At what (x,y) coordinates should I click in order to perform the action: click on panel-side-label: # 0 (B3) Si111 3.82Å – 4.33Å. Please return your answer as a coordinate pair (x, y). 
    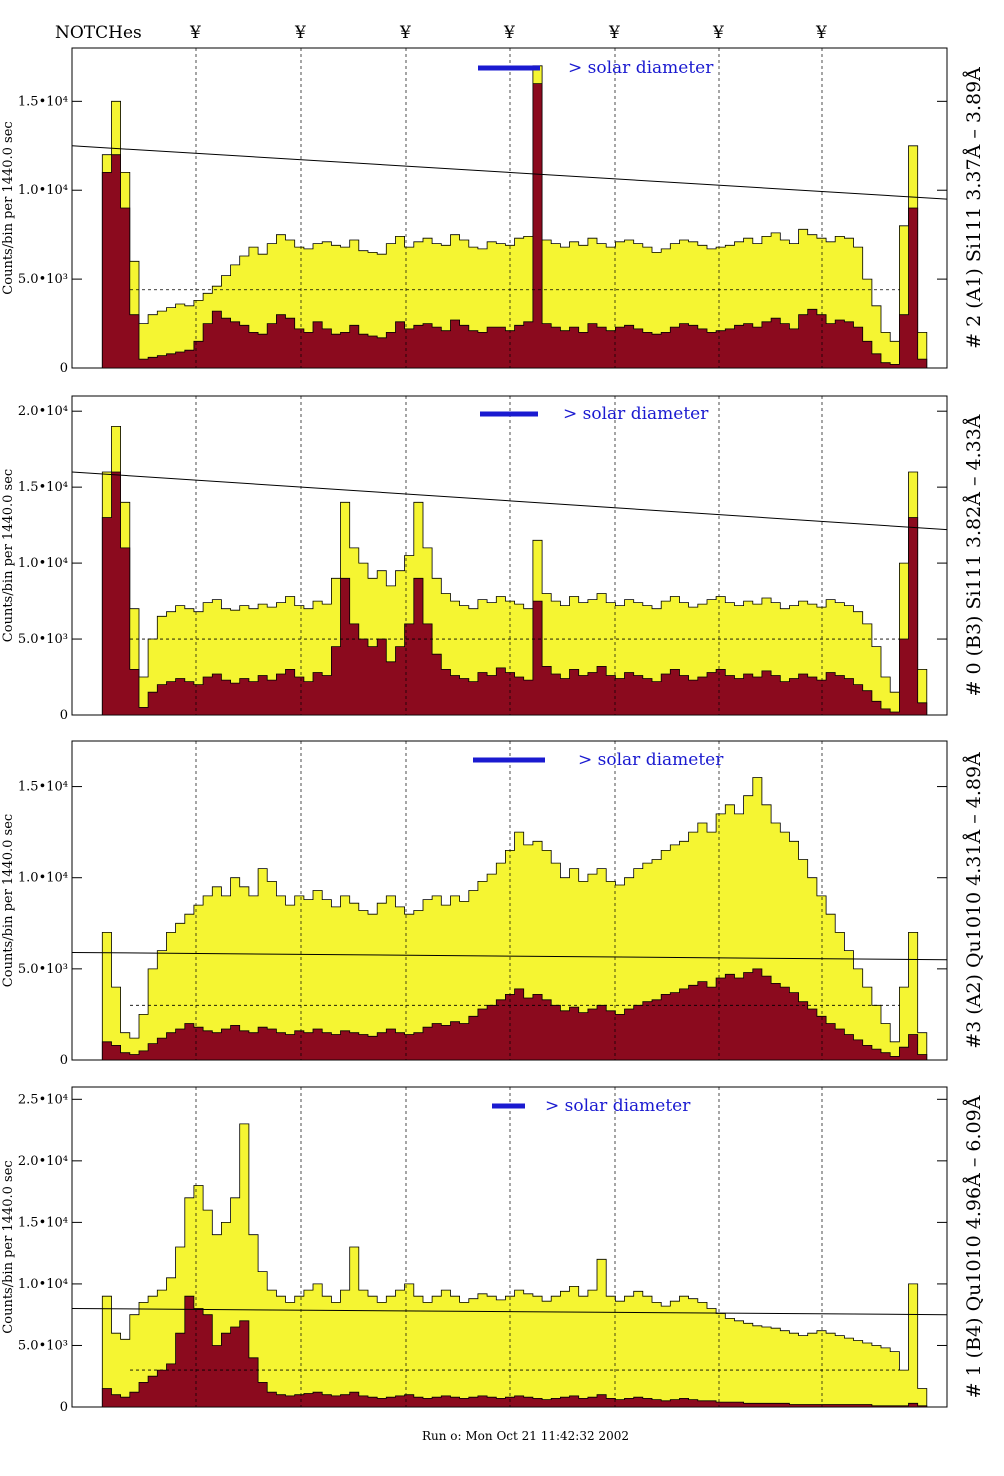
    Looking at the image, I should click on (974, 555).